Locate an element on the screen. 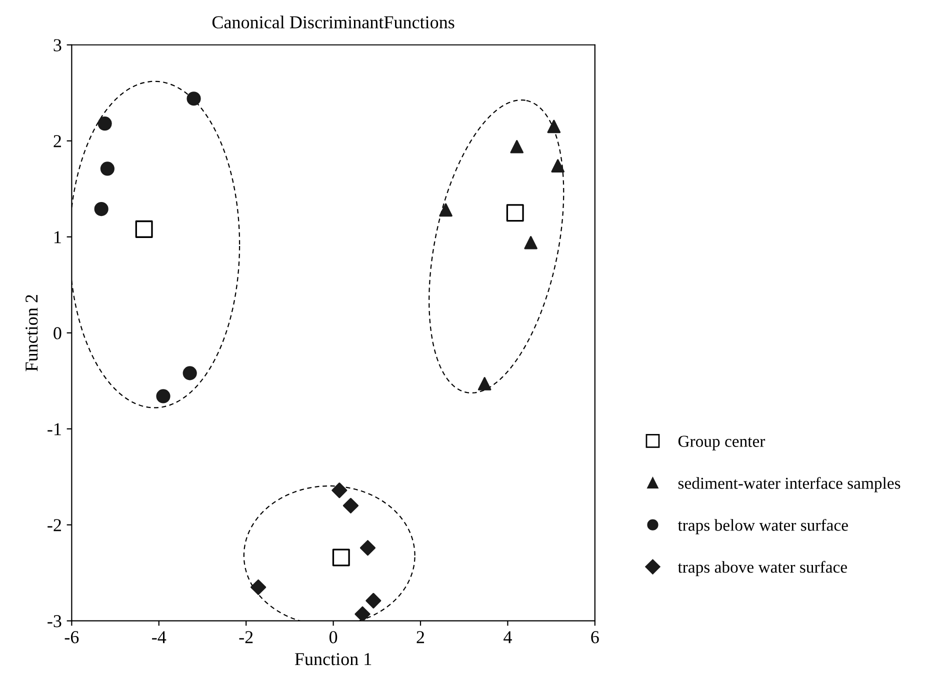 The image size is (931, 680). x-tick-label: 0 is located at coordinates (333, 637).